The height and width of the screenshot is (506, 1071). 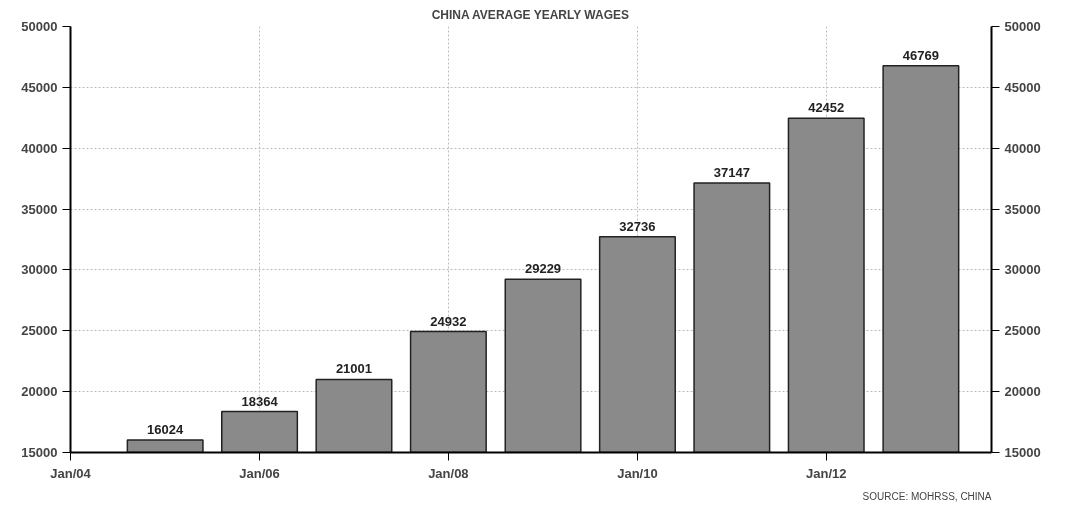 I want to click on y-tick-label: 15000, so click(x=39, y=452).